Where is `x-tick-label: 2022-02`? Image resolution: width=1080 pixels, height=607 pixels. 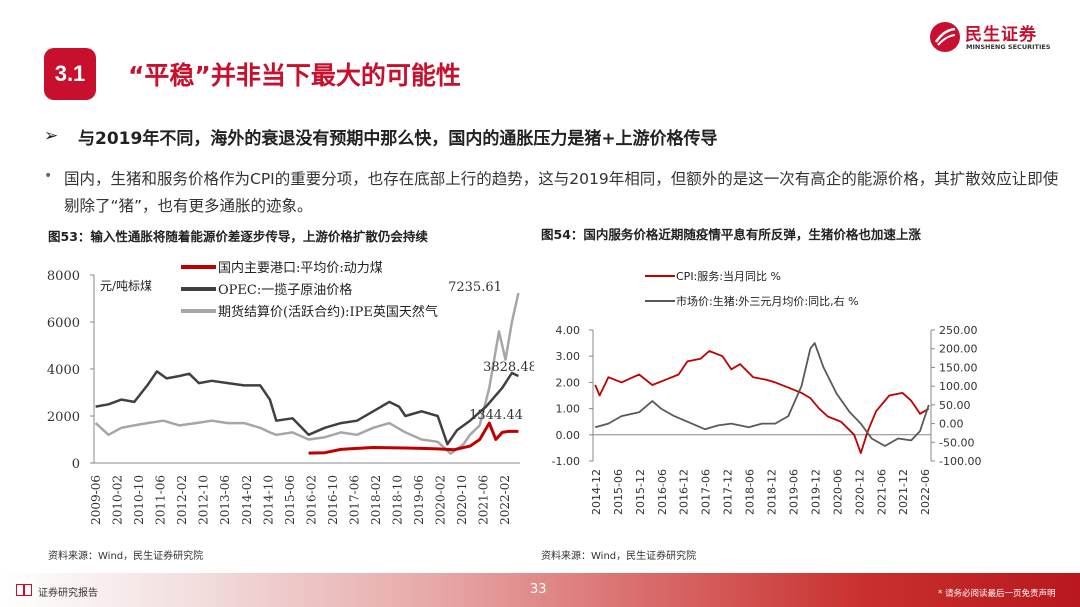 x-tick-label: 2022-02 is located at coordinates (505, 500).